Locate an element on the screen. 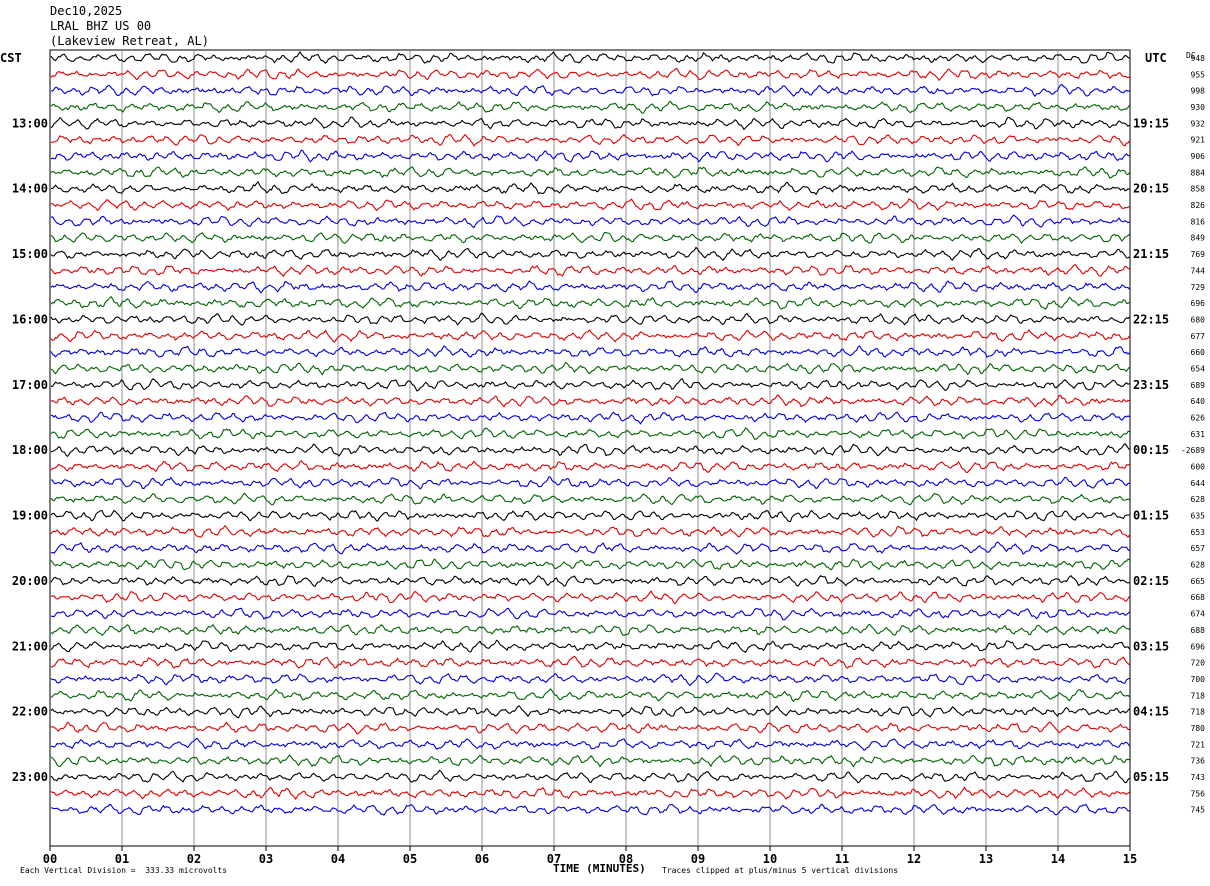  dc-value: 769 is located at coordinates (1198, 254).